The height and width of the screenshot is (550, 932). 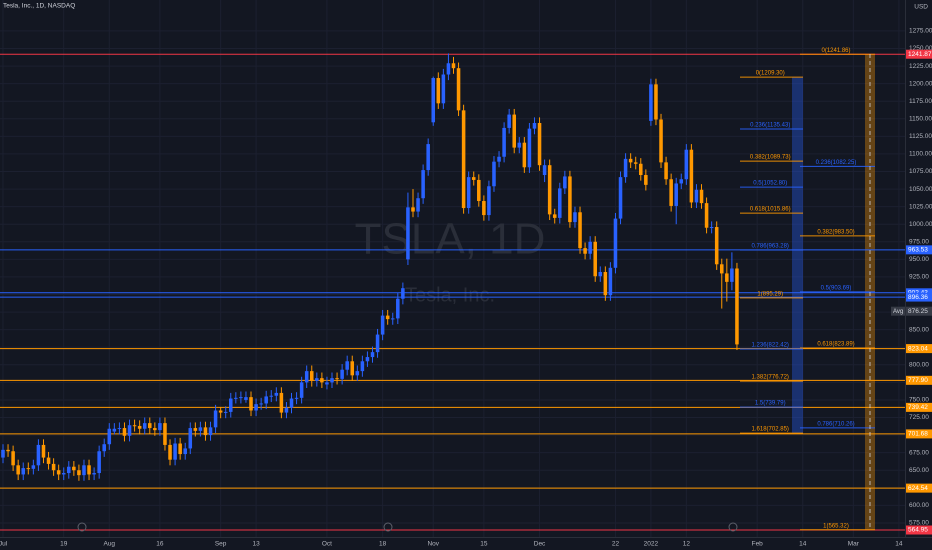 I want to click on price-label: 777.90, so click(x=918, y=380).